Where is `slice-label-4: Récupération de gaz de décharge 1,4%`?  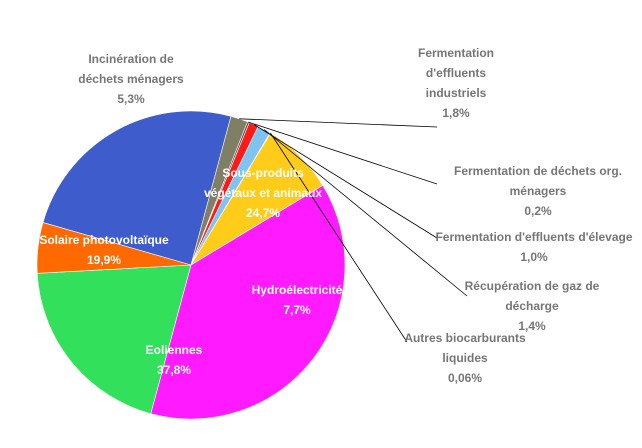
slice-label-4: Récupération de gaz de décharge 1,4% is located at coordinates (532, 306).